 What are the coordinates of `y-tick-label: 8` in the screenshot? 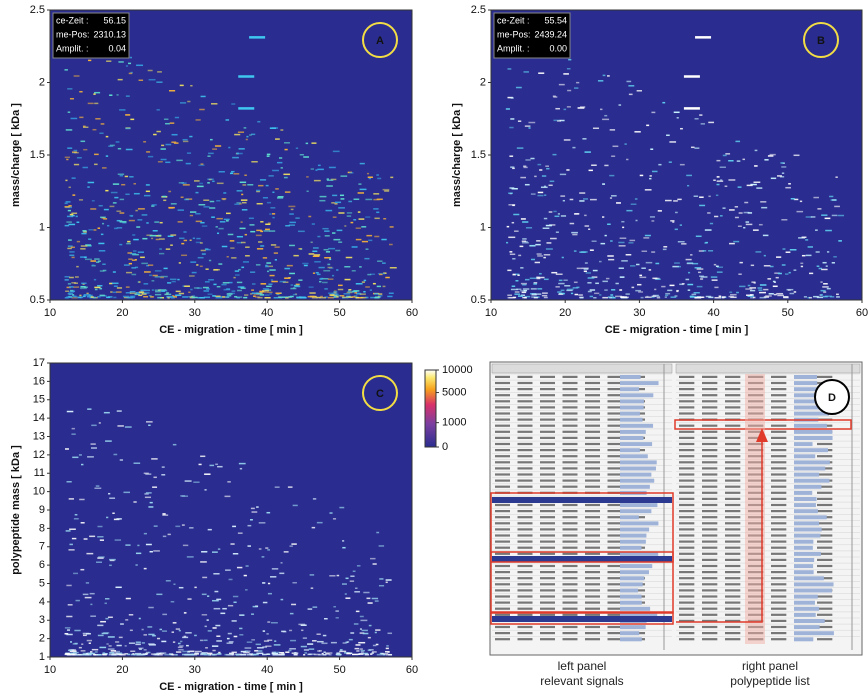 It's located at (42, 528).